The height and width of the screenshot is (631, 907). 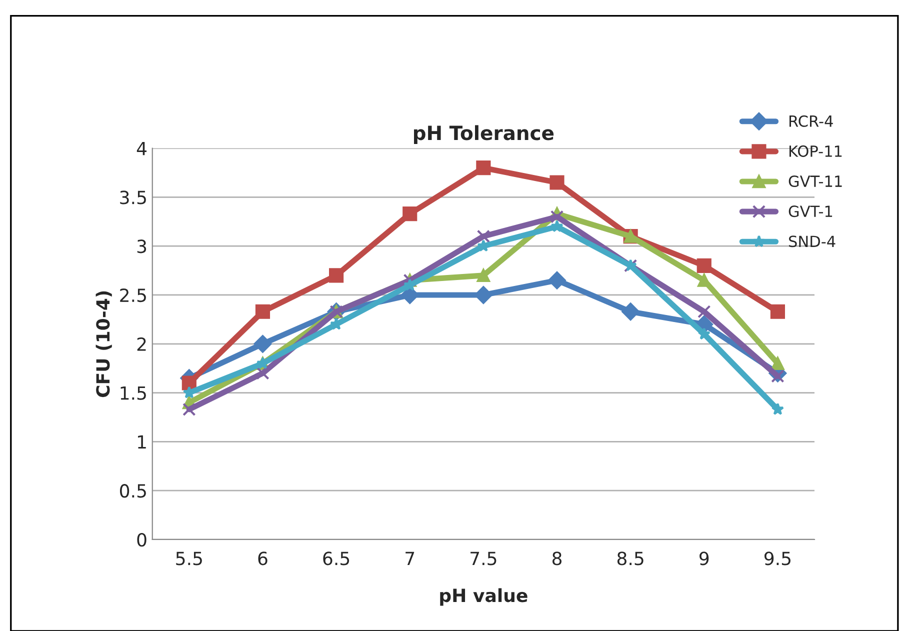 What do you see at coordinates (141, 344) in the screenshot?
I see `y-tick-label: 2` at bounding box center [141, 344].